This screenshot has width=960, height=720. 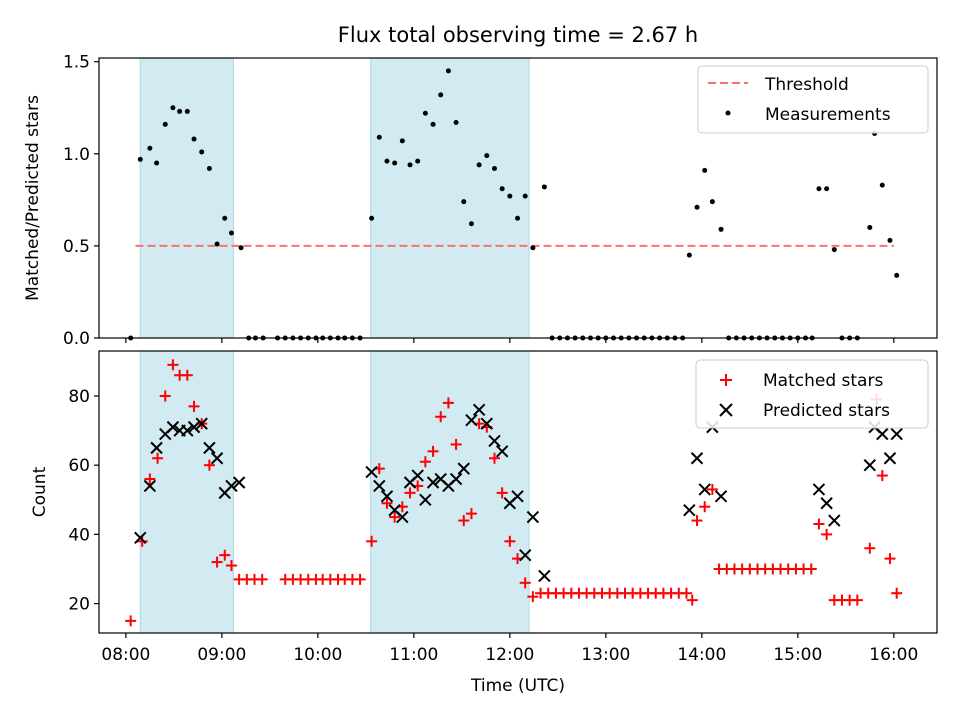 I want to click on y-tick-label: 0.5, so click(x=76, y=247).